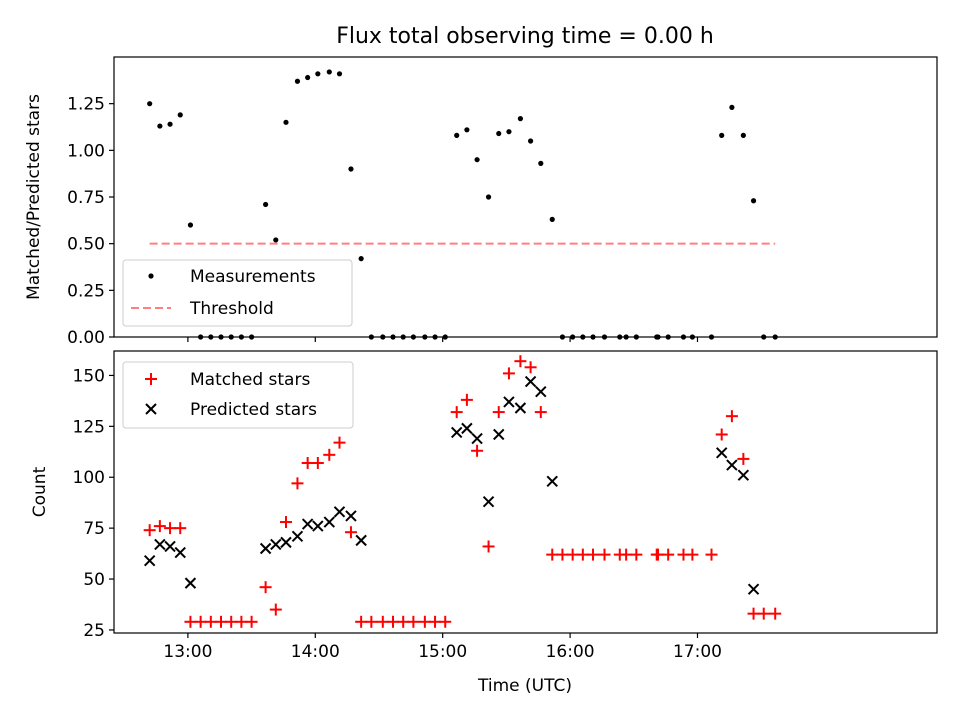  Describe the element at coordinates (89, 376) in the screenshot. I see `bottom-y-tick-label: 150` at that location.